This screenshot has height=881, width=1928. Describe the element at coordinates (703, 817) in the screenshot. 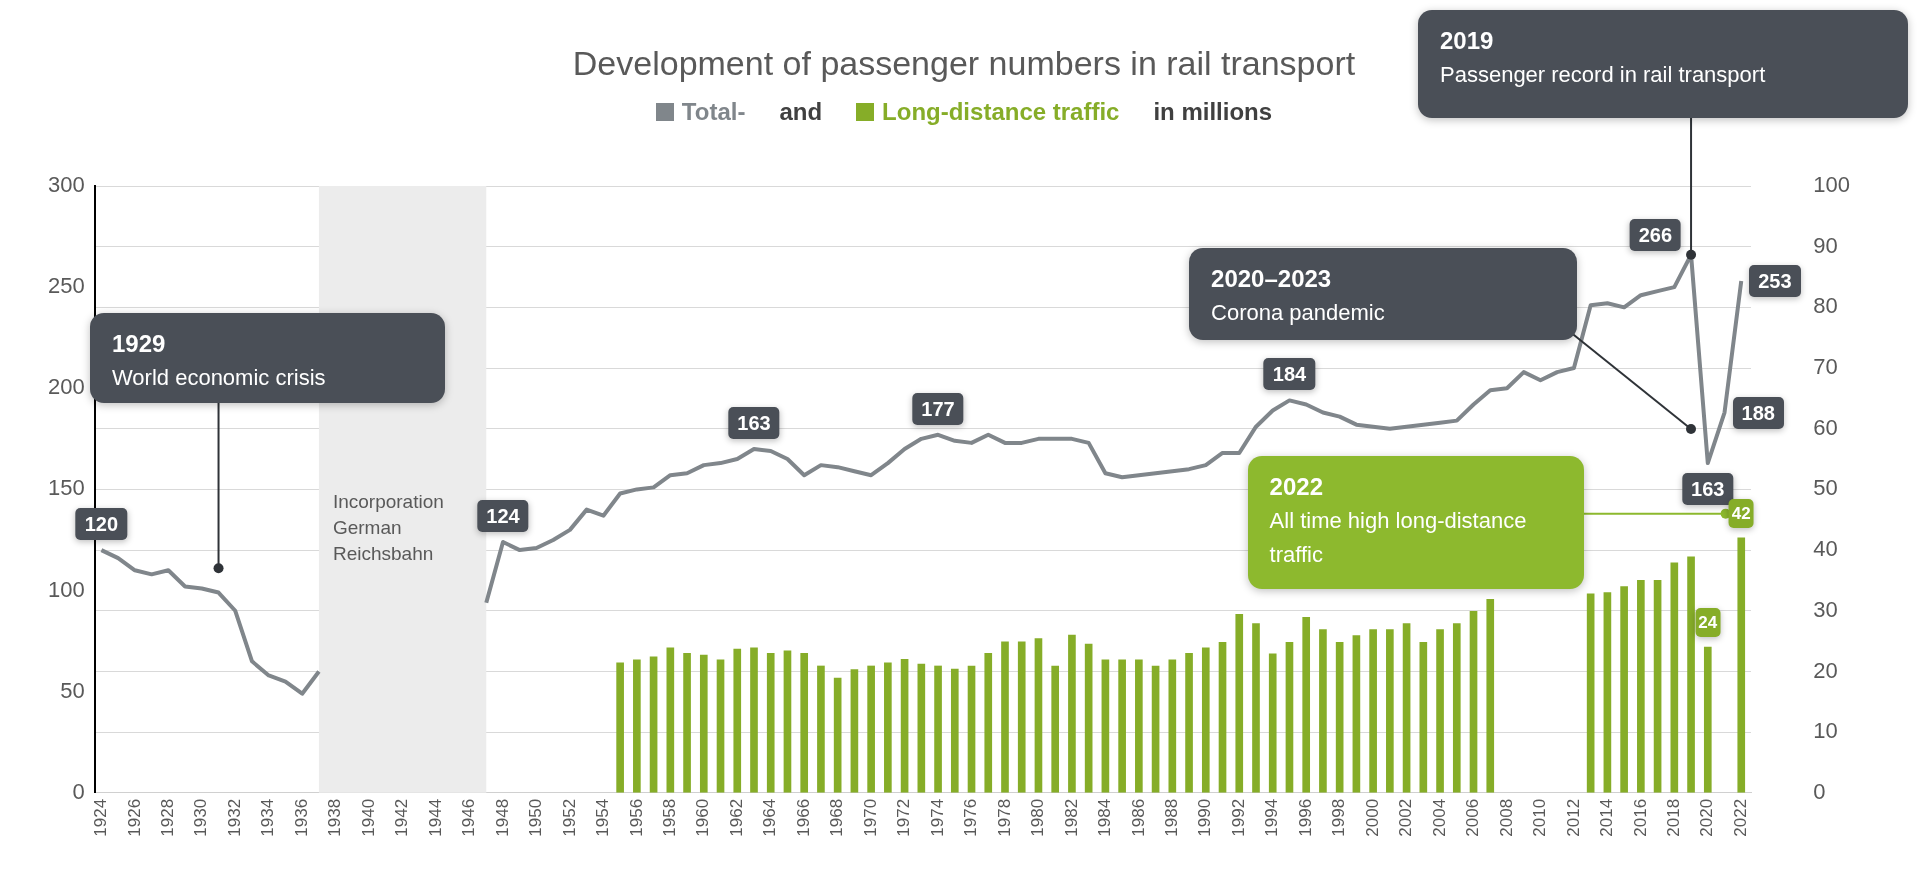

I see `x-tick-label: 1960` at that location.